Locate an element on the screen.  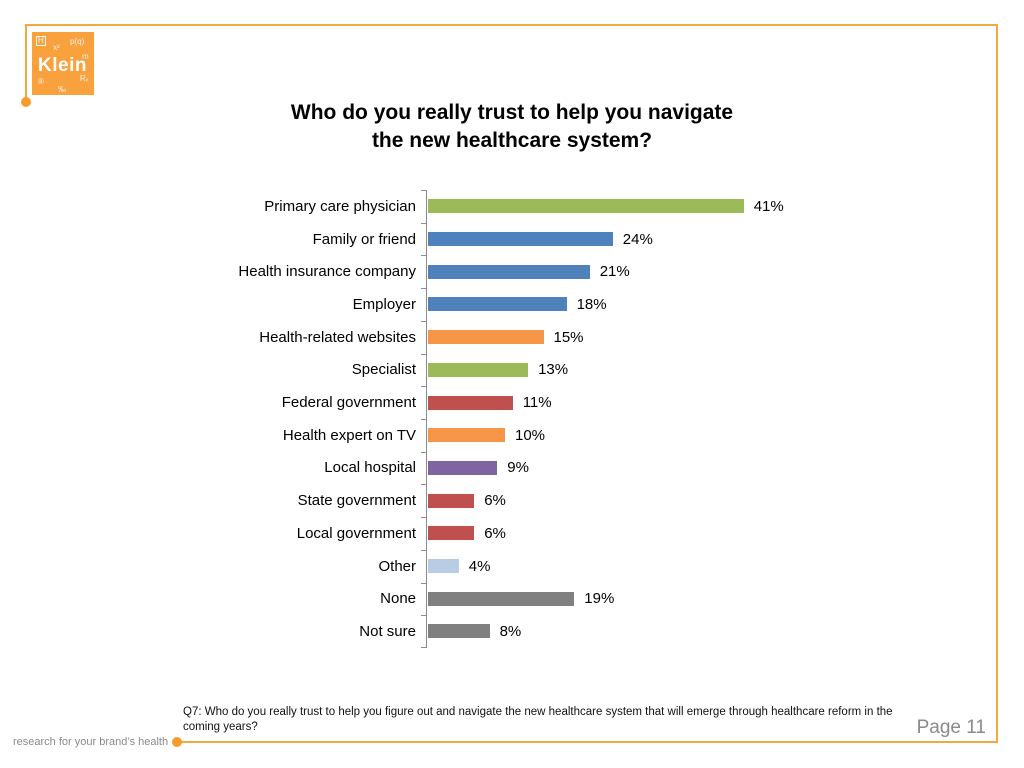
value-label: 19% is located at coordinates (599, 599).